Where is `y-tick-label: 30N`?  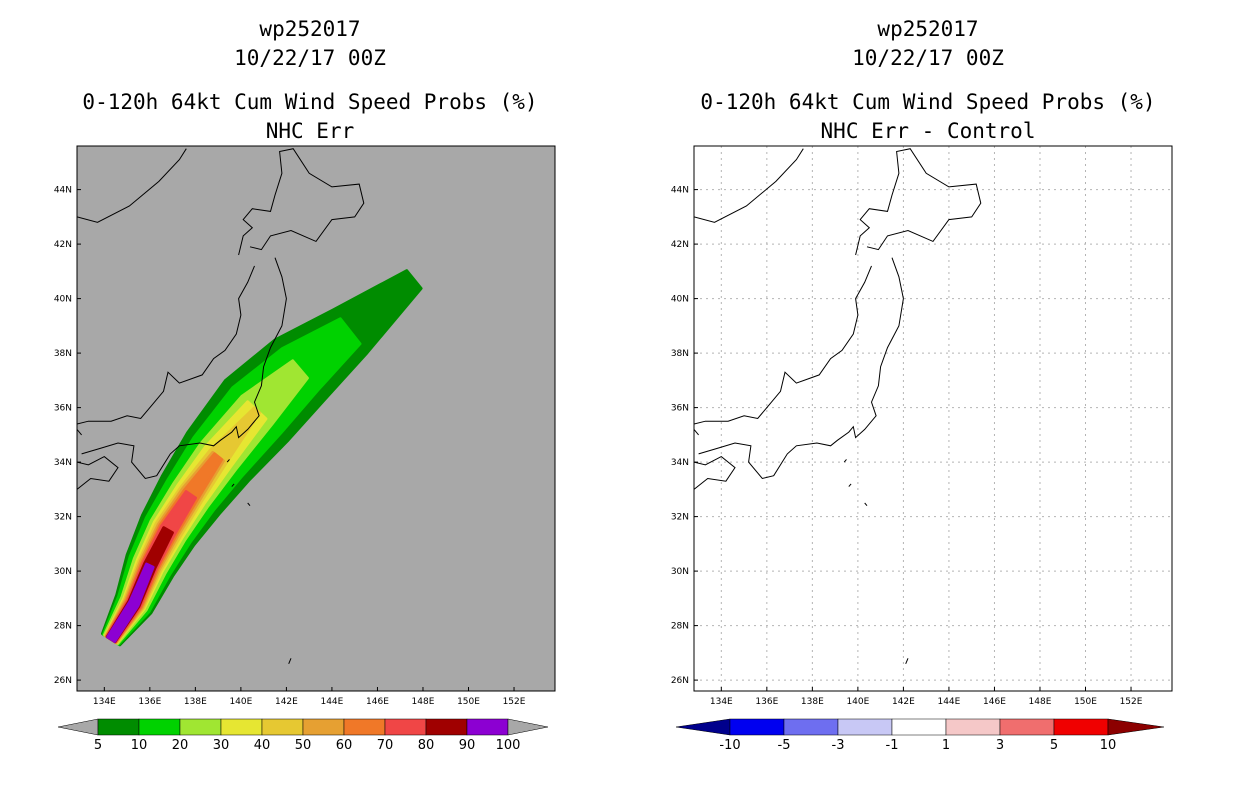
y-tick-label: 30N is located at coordinates (680, 572).